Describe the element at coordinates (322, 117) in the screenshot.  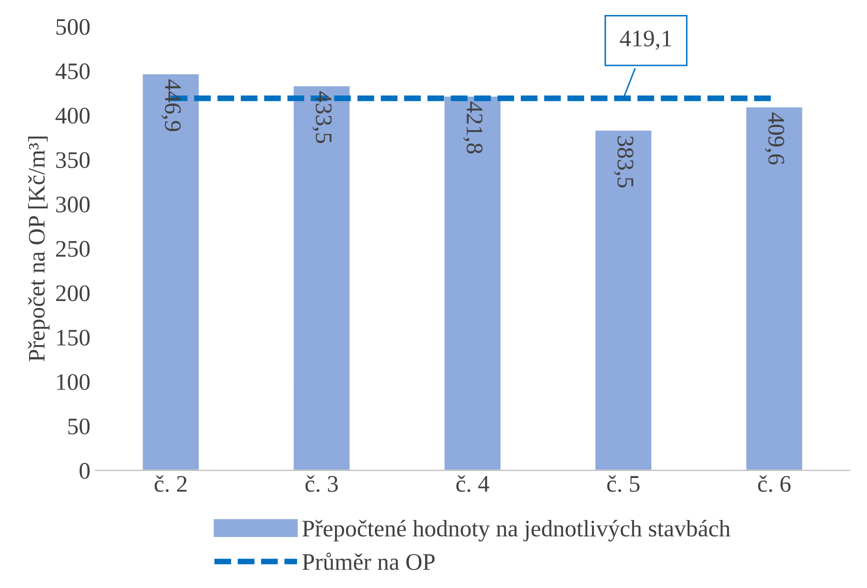
I see `data-label: 433,5` at that location.